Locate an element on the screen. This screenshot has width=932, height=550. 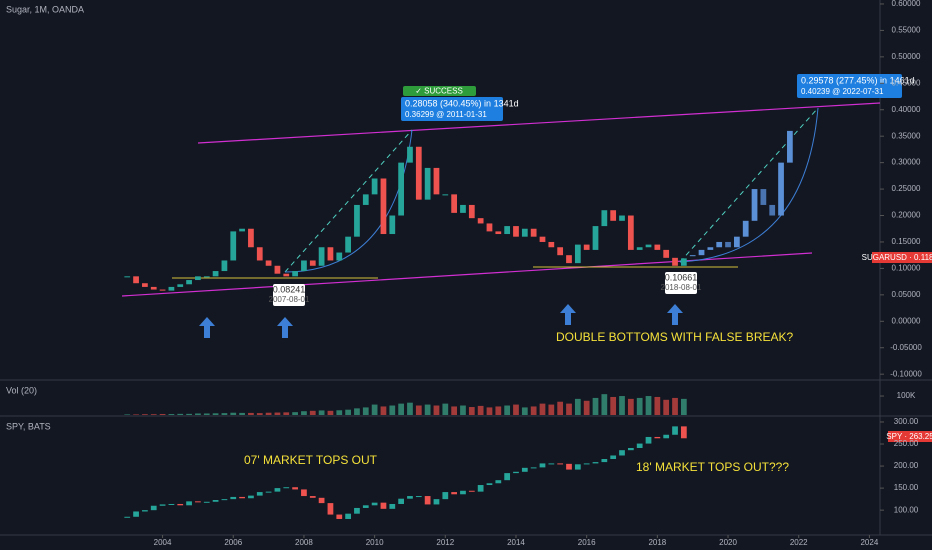
y-tick-label: 0.10000 is located at coordinates (906, 268).